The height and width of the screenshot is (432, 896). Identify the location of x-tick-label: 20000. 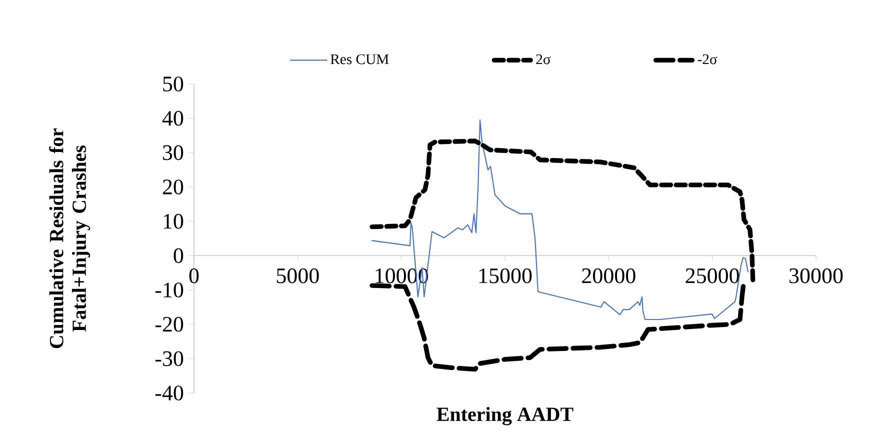
(609, 276).